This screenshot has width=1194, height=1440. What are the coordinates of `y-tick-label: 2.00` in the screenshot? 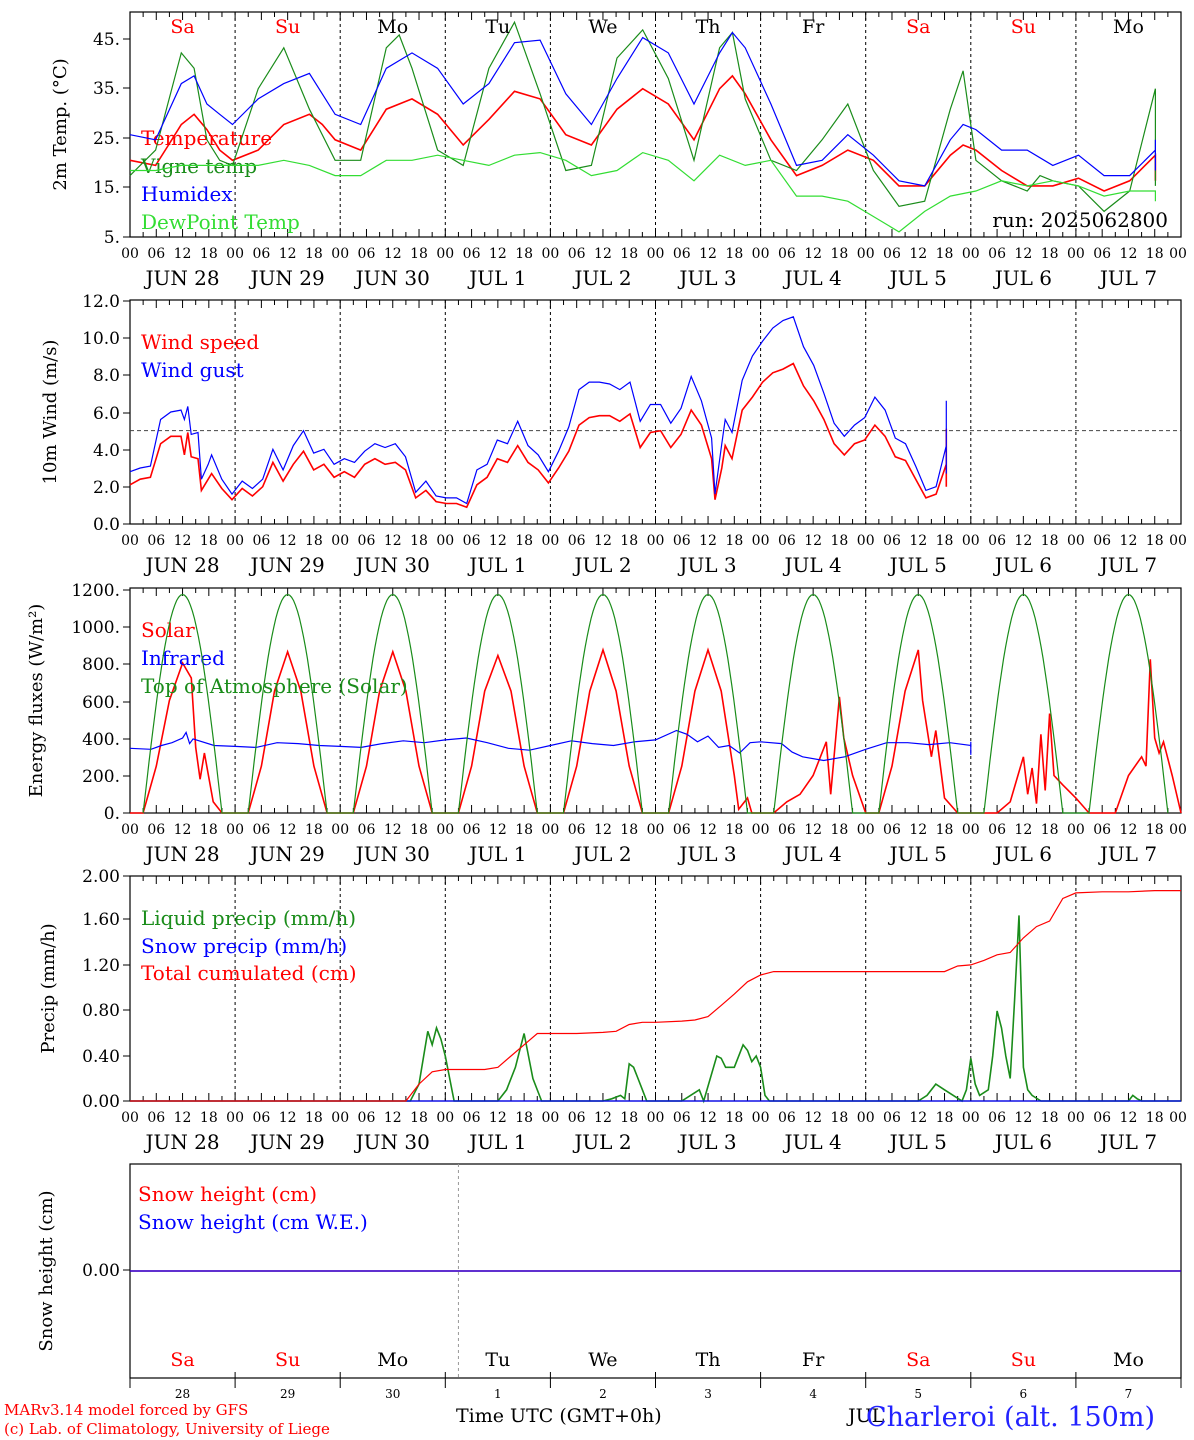 It's located at (101, 877).